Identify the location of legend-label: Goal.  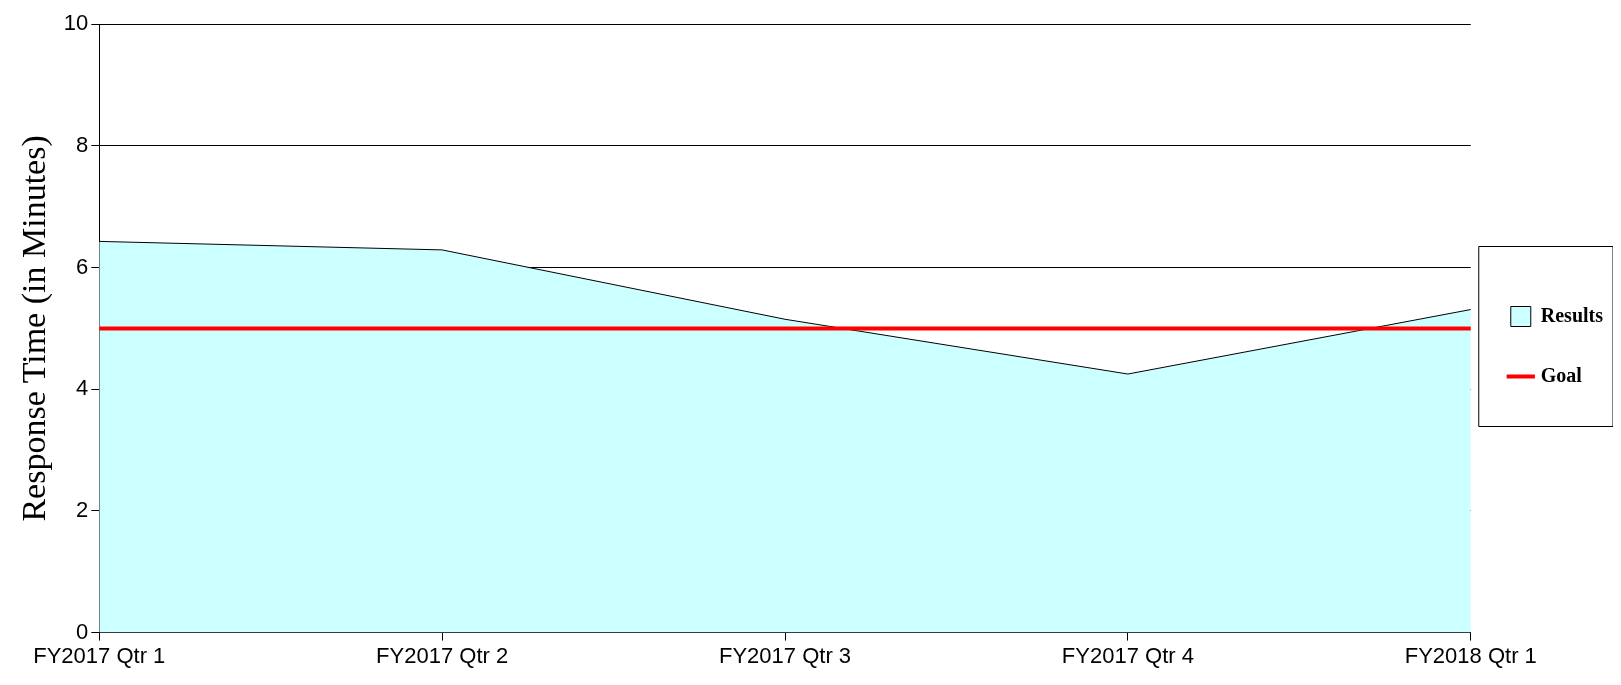
(1561, 374).